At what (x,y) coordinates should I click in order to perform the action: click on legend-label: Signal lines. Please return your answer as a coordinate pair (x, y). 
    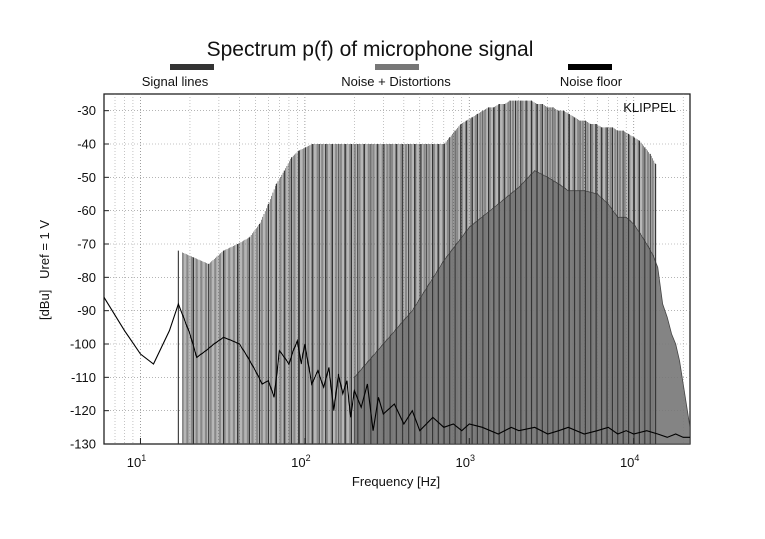
    Looking at the image, I should click on (175, 81).